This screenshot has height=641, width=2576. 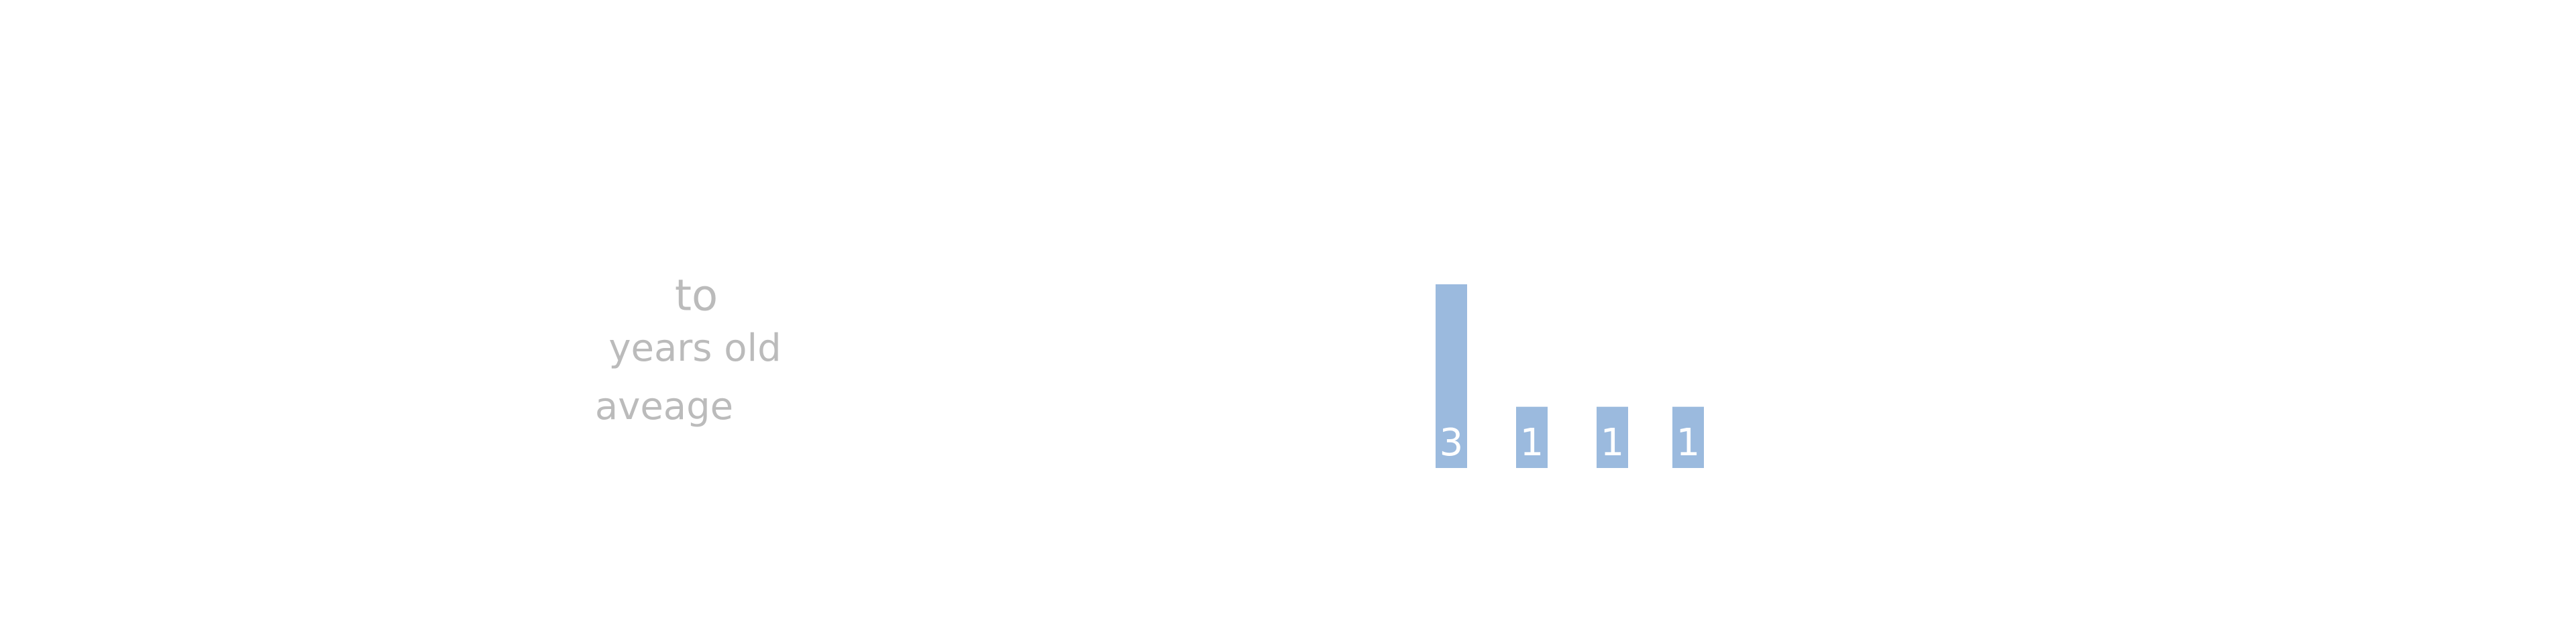 What do you see at coordinates (1452, 443) in the screenshot?
I see `data-label: 3` at bounding box center [1452, 443].